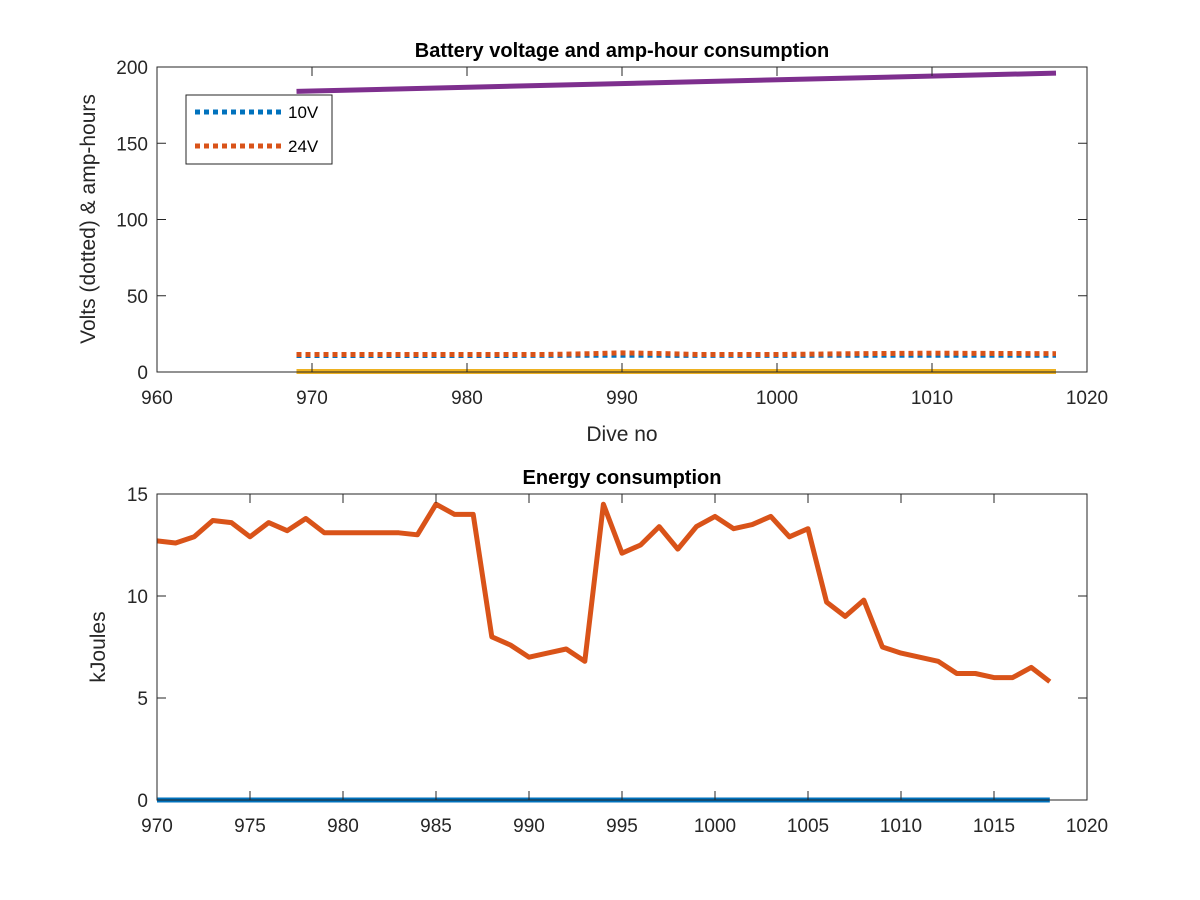 This screenshot has width=1200, height=900. What do you see at coordinates (98, 646) in the screenshot?
I see `energy-y-axis-label: kJoules` at bounding box center [98, 646].